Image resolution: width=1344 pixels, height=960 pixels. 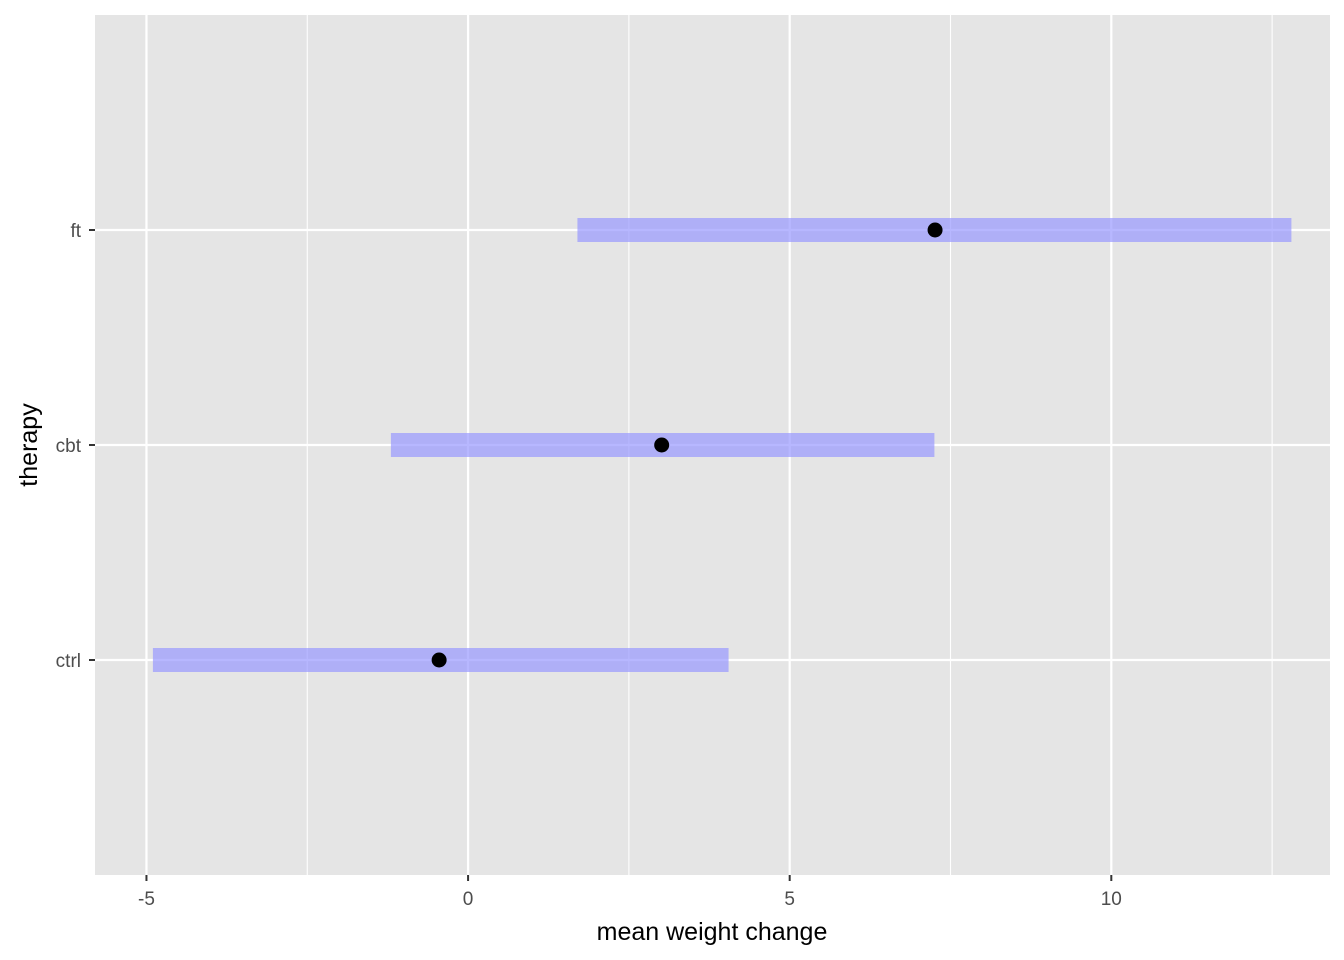 I want to click on x-tick-label: 0, so click(x=468, y=899).